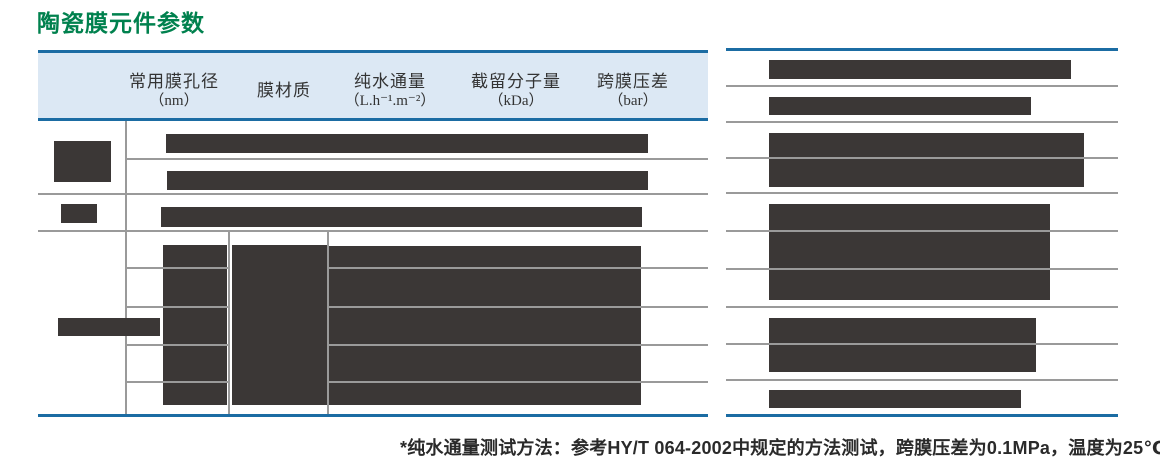 The image size is (1160, 469). What do you see at coordinates (284, 90) in the screenshot?
I see `col-header-label: 膜材质` at bounding box center [284, 90].